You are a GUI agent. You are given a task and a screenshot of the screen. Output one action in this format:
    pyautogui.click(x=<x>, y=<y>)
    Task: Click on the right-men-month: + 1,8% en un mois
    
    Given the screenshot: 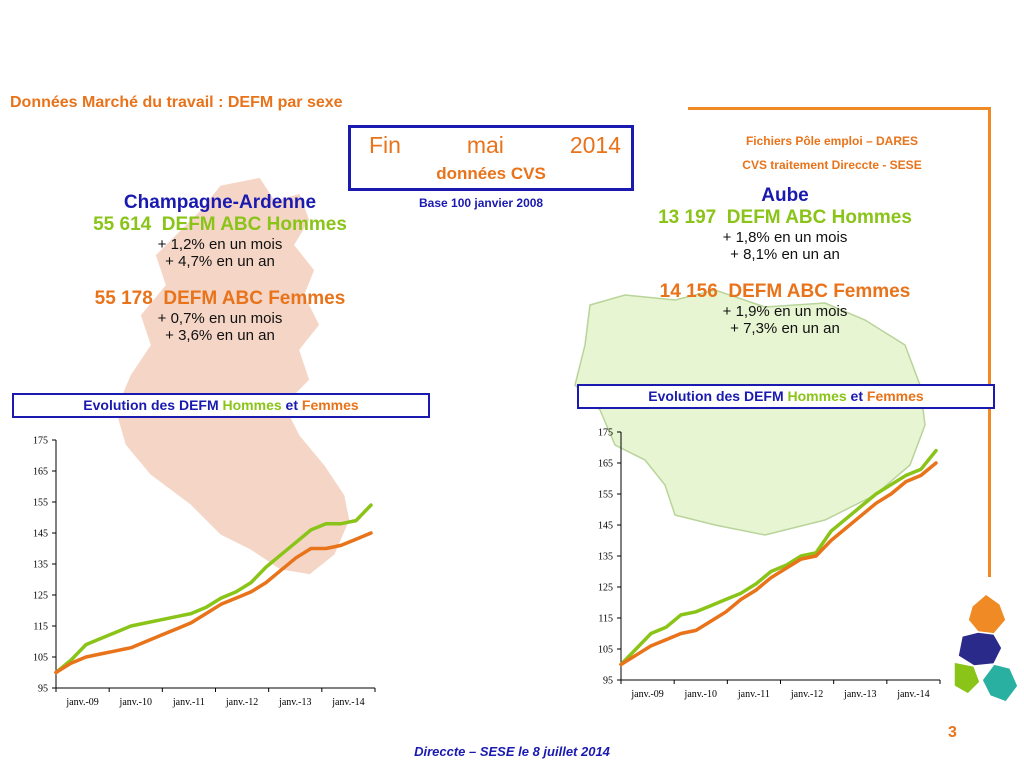 What is the action you would take?
    pyautogui.click(x=785, y=237)
    